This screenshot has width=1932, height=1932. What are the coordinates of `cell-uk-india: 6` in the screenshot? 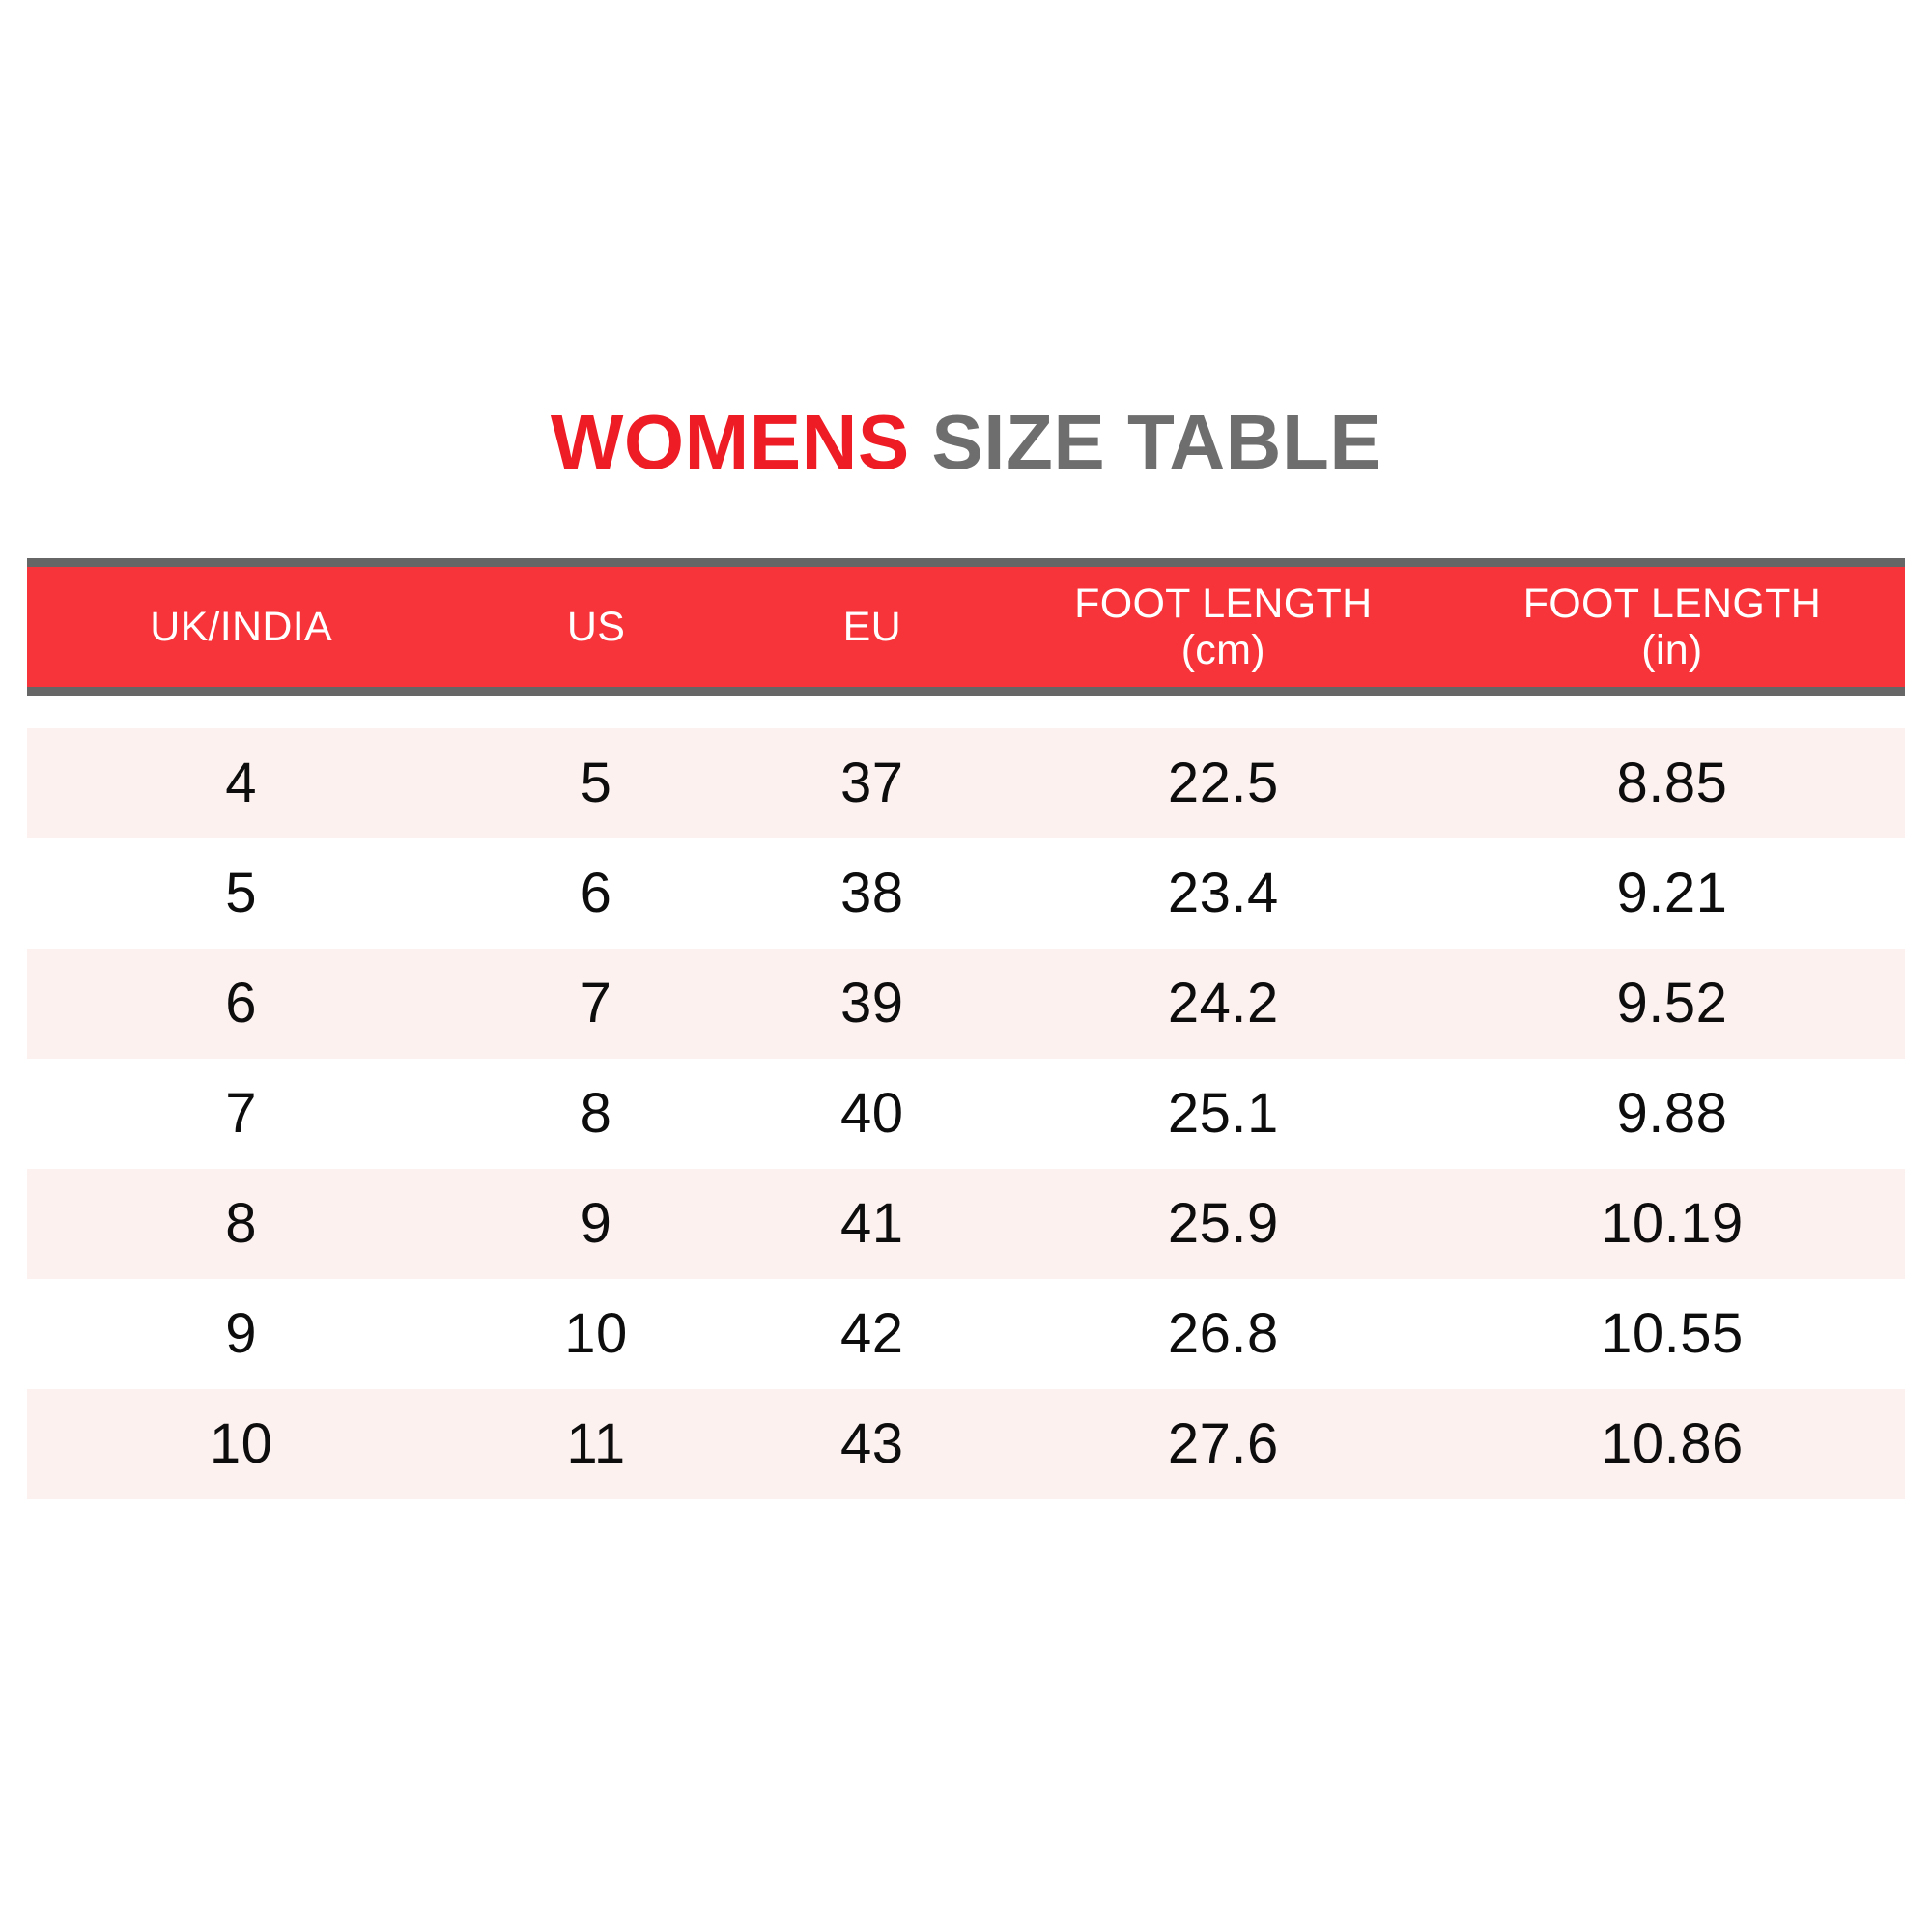 It's located at (241, 1003).